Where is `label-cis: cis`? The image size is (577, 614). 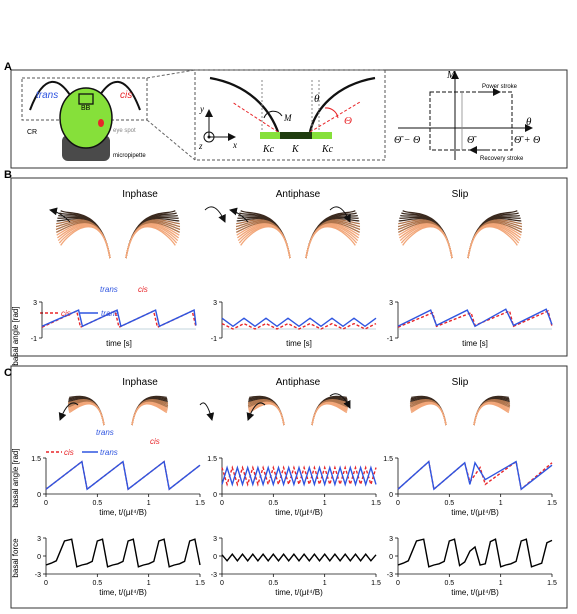
label-cis: cis is located at coordinates (126, 95).